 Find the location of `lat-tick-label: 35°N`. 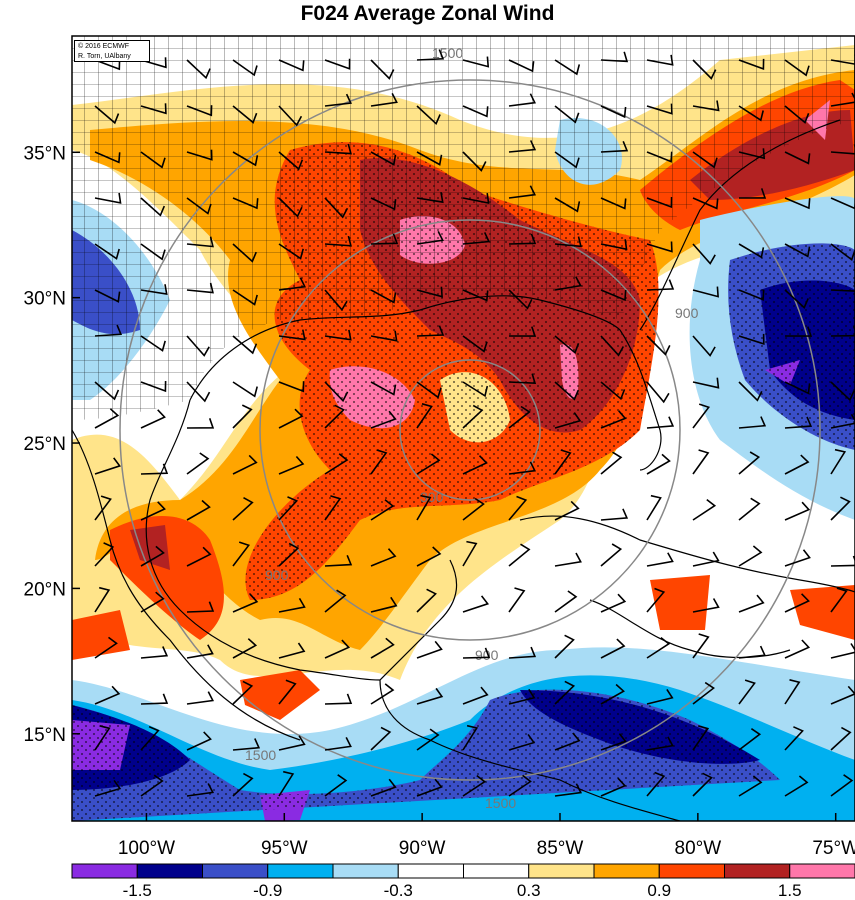

lat-tick-label: 35°N is located at coordinates (45, 153).